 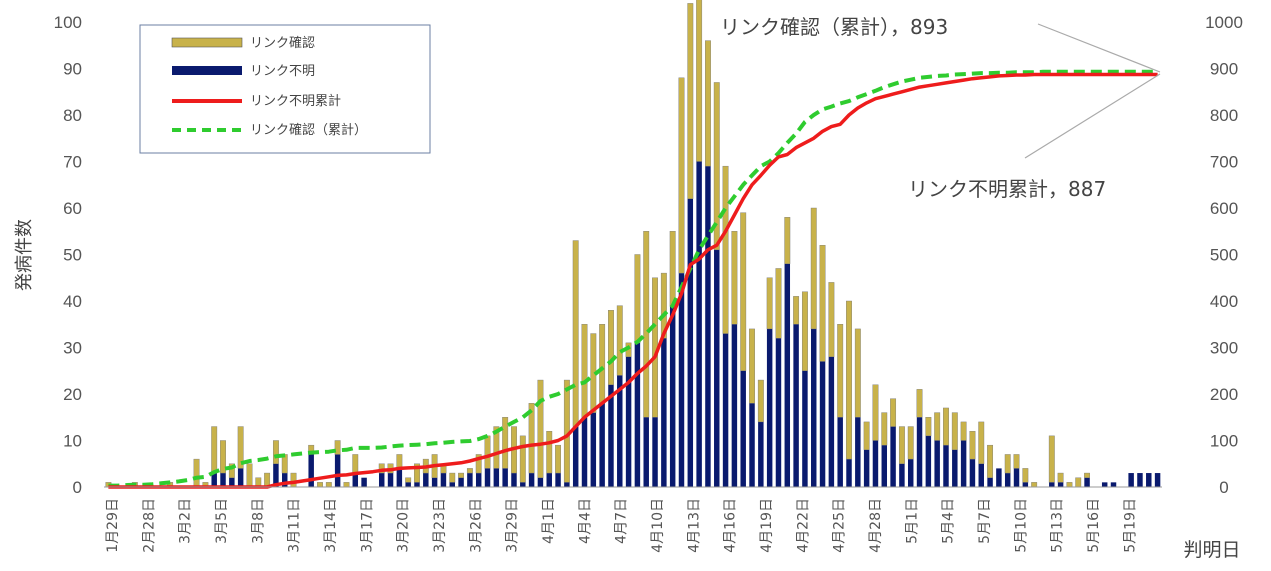 What do you see at coordinates (1058, 525) in the screenshot?
I see `x-tick-label: 5月13日` at bounding box center [1058, 525].